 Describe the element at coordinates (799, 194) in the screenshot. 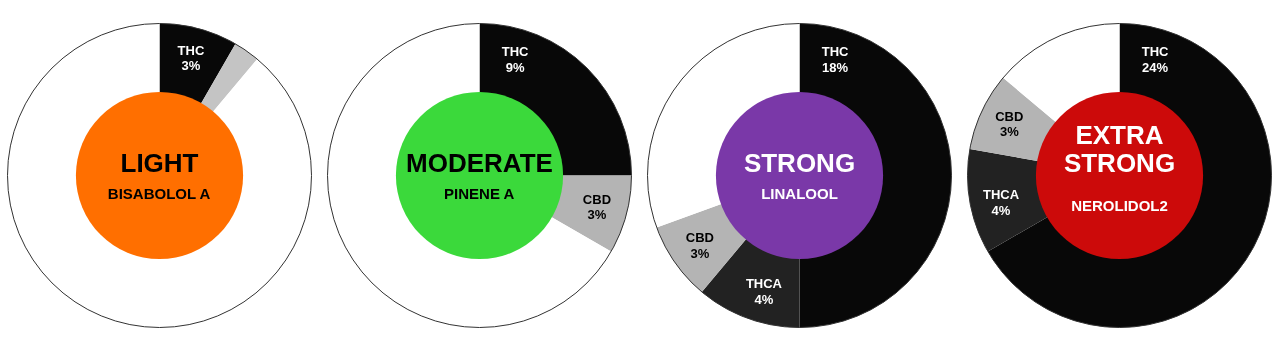

I see `text: LINALOOL` at that location.